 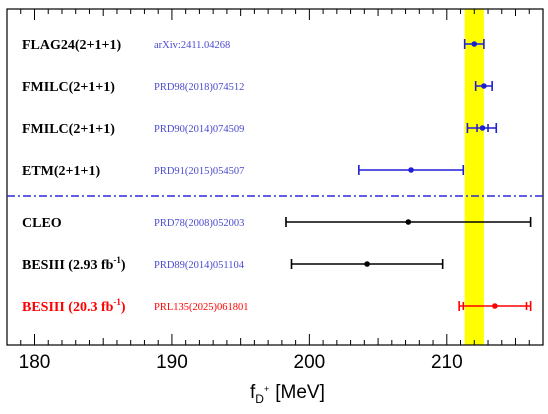 I want to click on measurement-reference: PRL135(2025)061801, so click(x=201, y=307).